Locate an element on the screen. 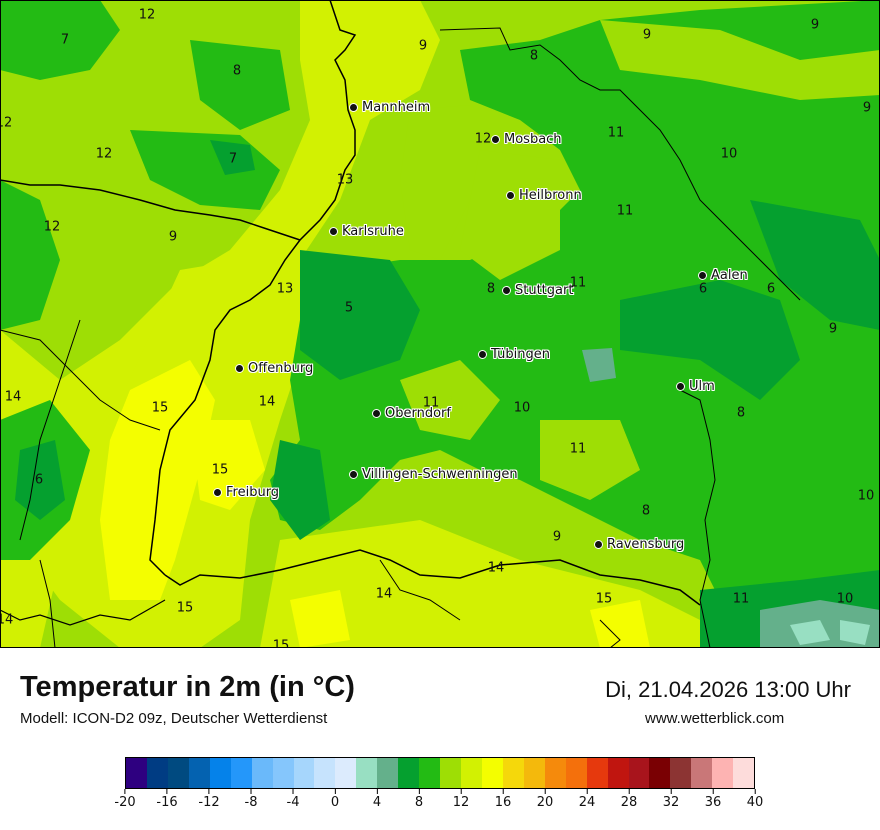 The image size is (880, 830). city-label: Tübingen is located at coordinates (520, 354).